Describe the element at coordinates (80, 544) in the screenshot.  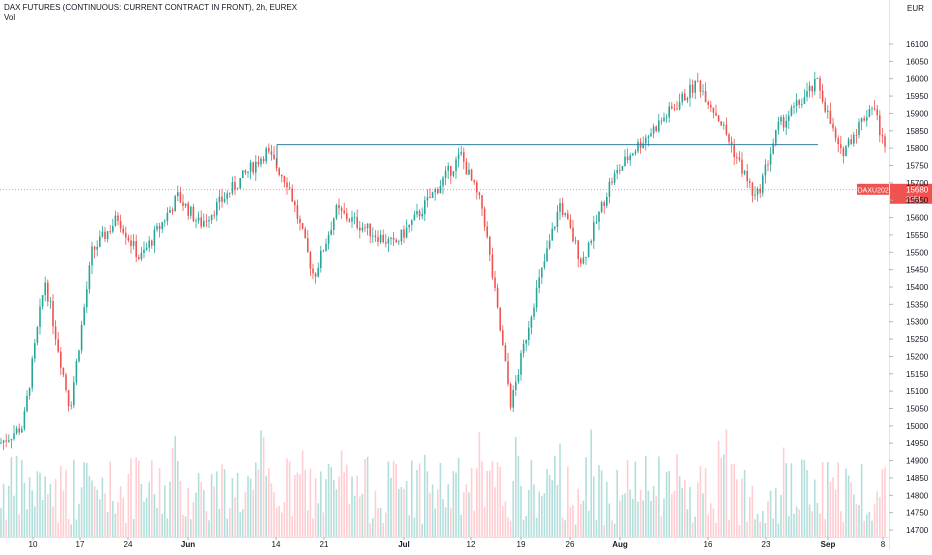
I see `x-tick-label: 17` at that location.